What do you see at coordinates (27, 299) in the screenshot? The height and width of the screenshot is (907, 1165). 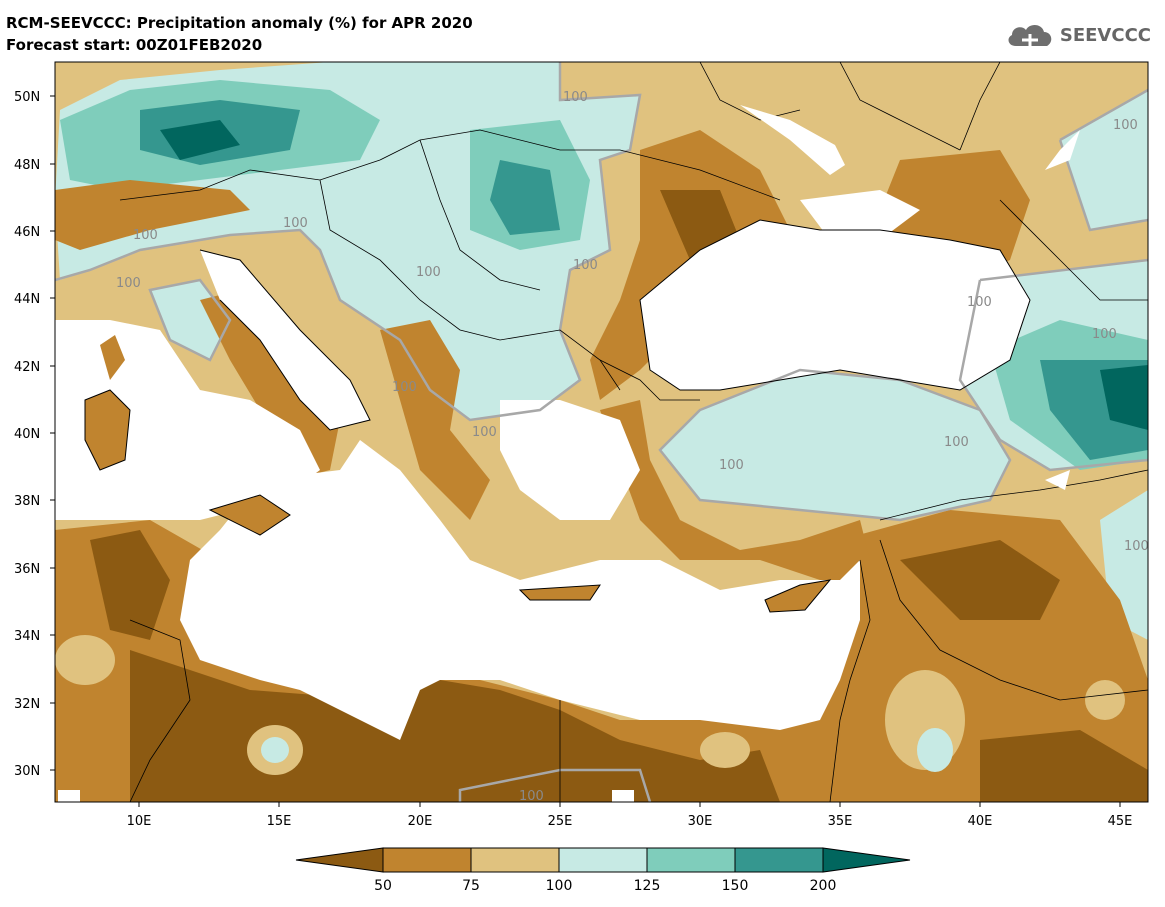 I see `lat-label: 44N` at bounding box center [27, 299].